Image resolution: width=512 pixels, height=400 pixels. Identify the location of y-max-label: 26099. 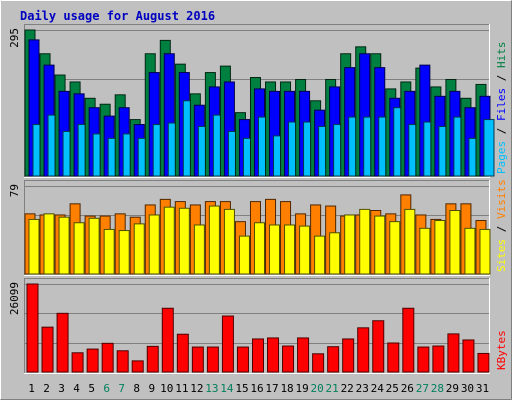
(14, 298).